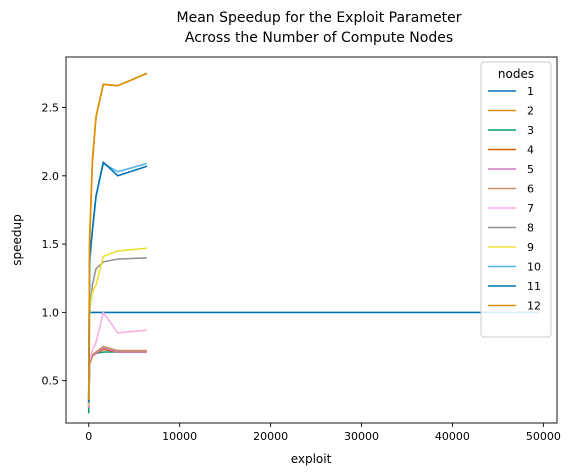 The image size is (574, 476). What do you see at coordinates (323, 433) in the screenshot?
I see `x-axis-ticks: 0 10000 20000 30000 40000 50000` at bounding box center [323, 433].